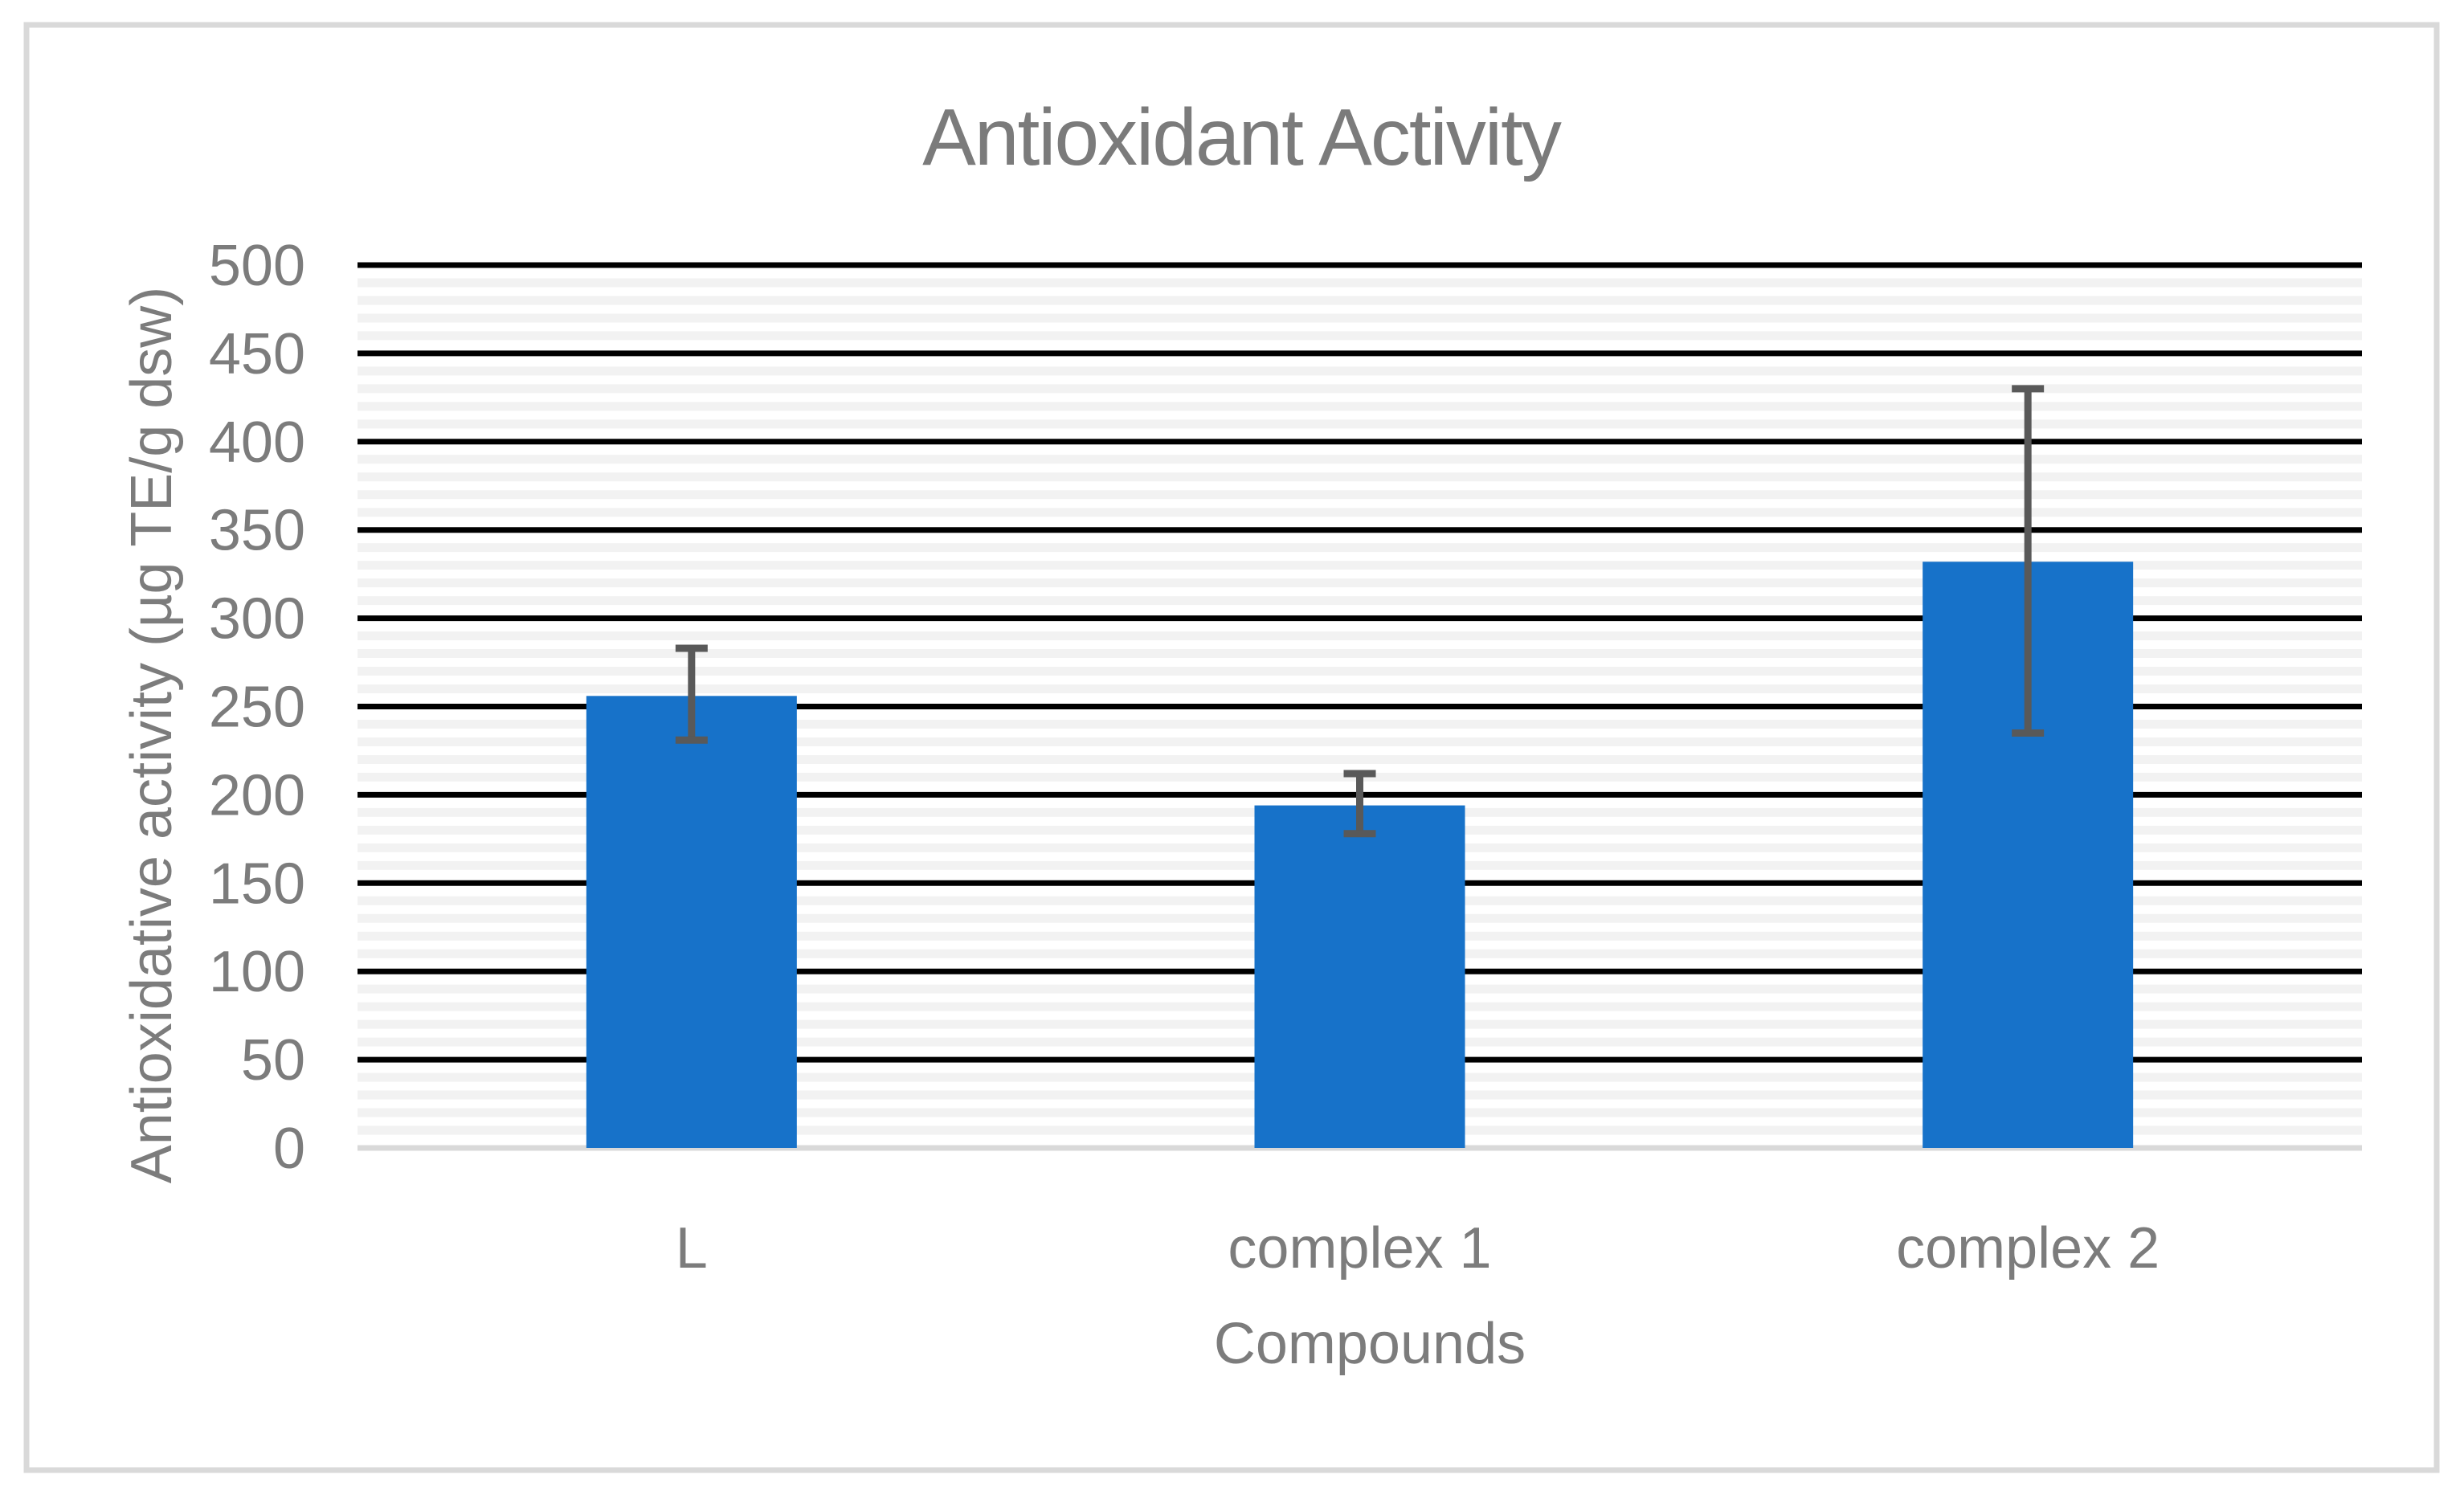 The height and width of the screenshot is (1495, 2464). Describe the element at coordinates (691, 922) in the screenshot. I see `bar-L` at that location.